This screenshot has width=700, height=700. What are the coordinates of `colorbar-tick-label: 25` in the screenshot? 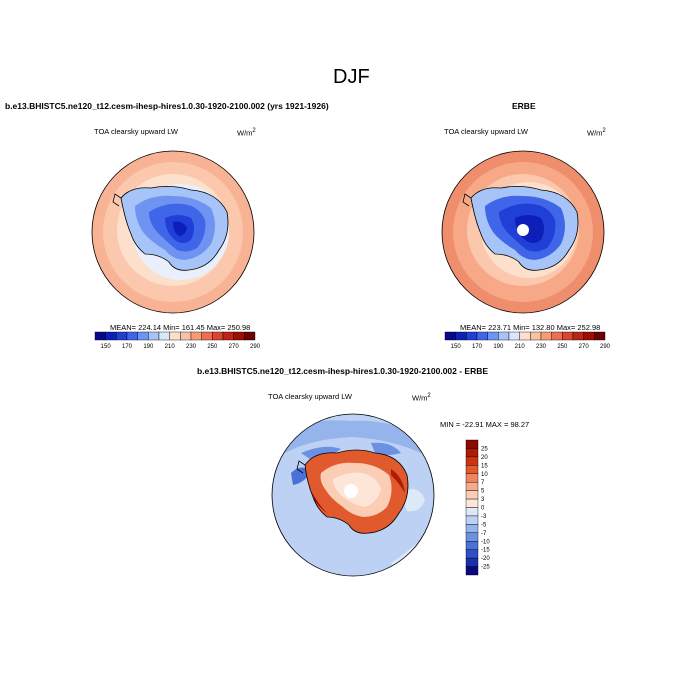 It's located at (484, 449).